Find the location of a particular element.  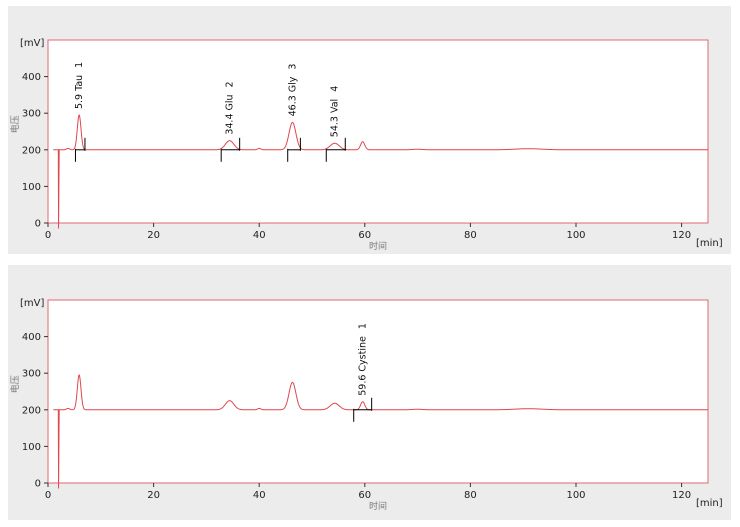

chart1-y-unit-label: [mV] is located at coordinates (32, 303).